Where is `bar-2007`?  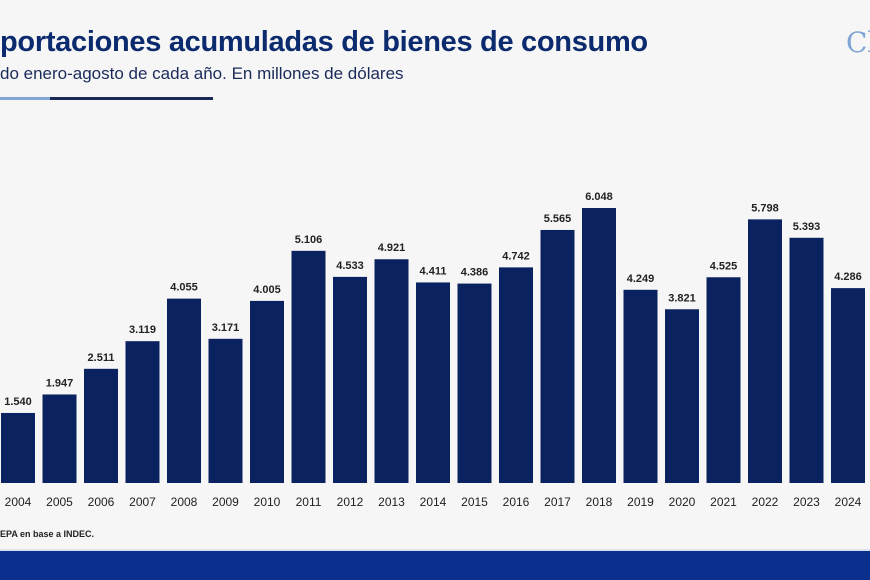
bar-2007 is located at coordinates (142, 412).